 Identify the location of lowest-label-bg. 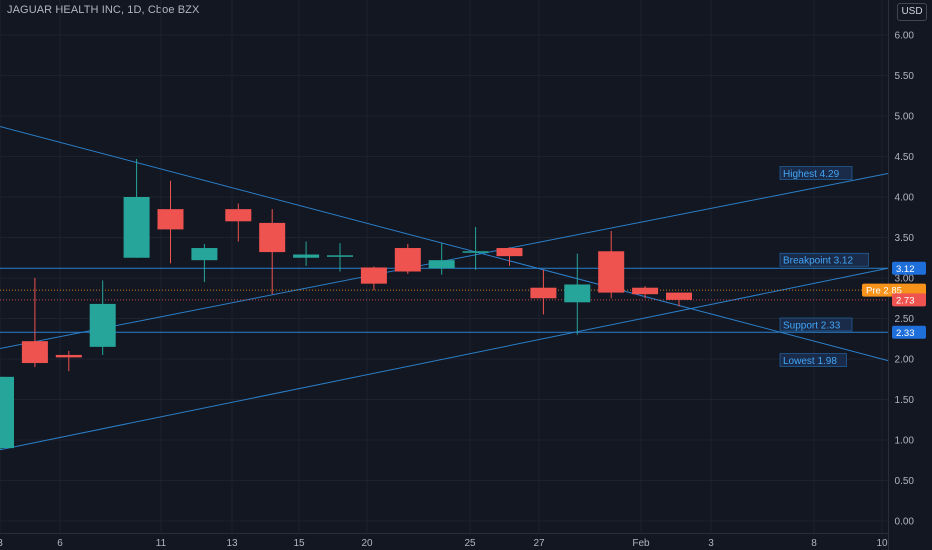
(813, 360).